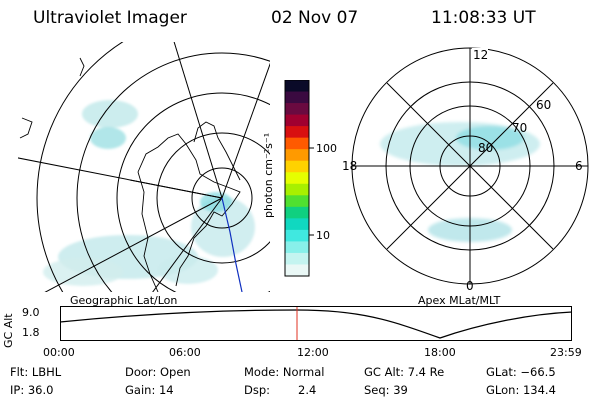  Describe the element at coordinates (185, 352) in the screenshot. I see `xtick-0600: 06:00` at that location.